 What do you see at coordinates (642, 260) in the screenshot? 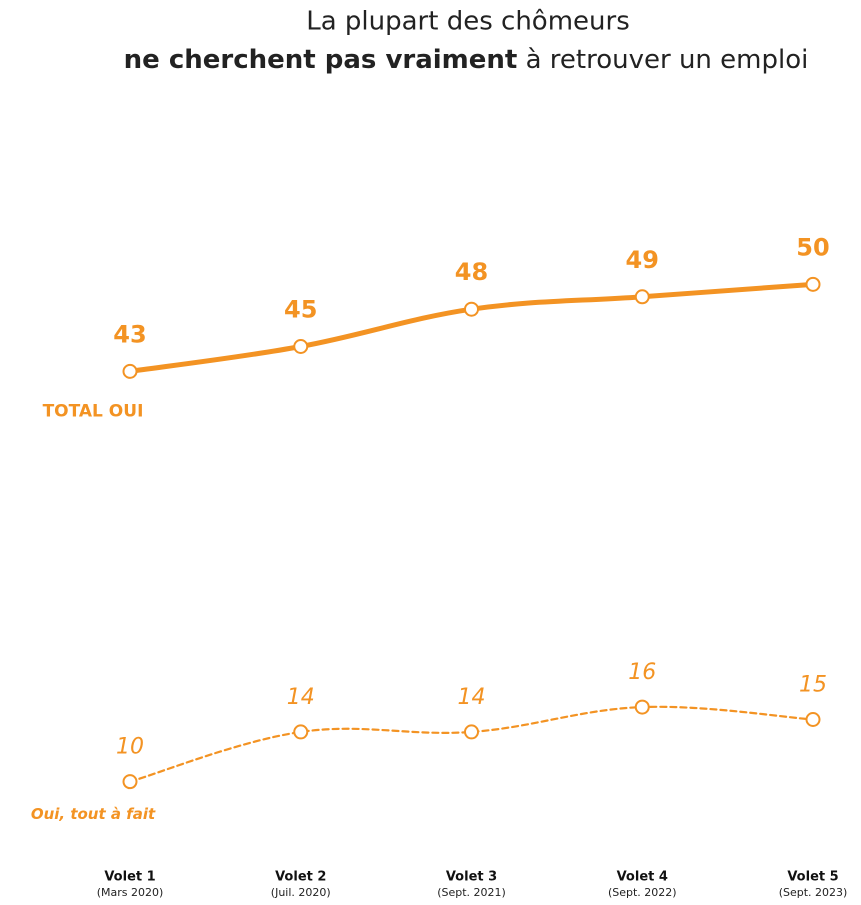
I see `data-label: 49` at bounding box center [642, 260].